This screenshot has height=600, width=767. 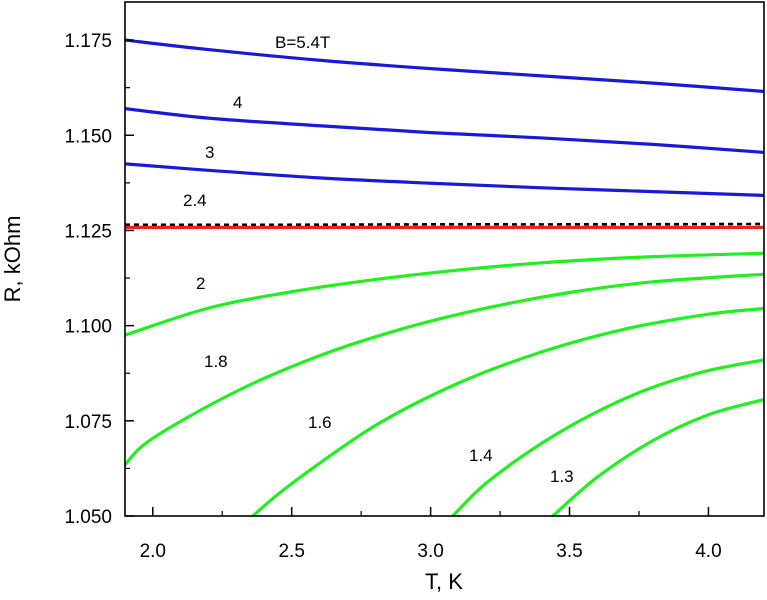 I want to click on x-tick-label: 3.0, so click(x=430, y=551).